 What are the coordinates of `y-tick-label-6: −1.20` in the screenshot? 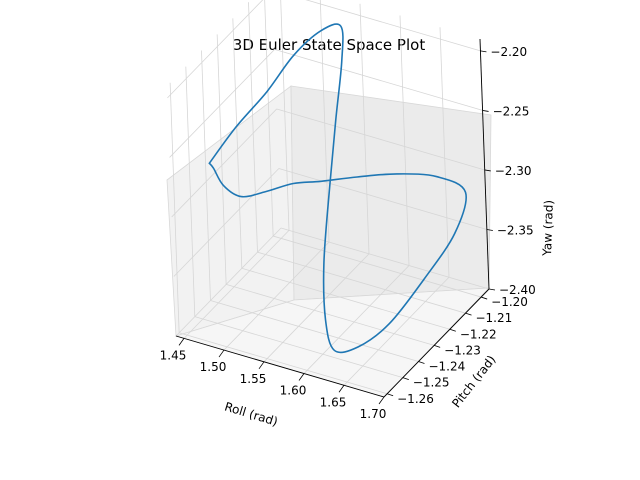 It's located at (509, 302).